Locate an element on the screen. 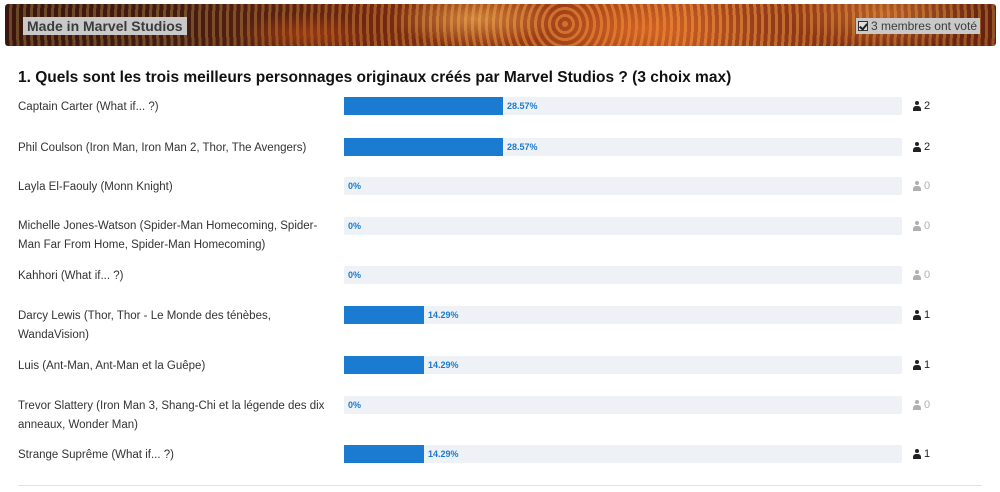  poll-title: Made in Marvel Studios is located at coordinates (105, 26).